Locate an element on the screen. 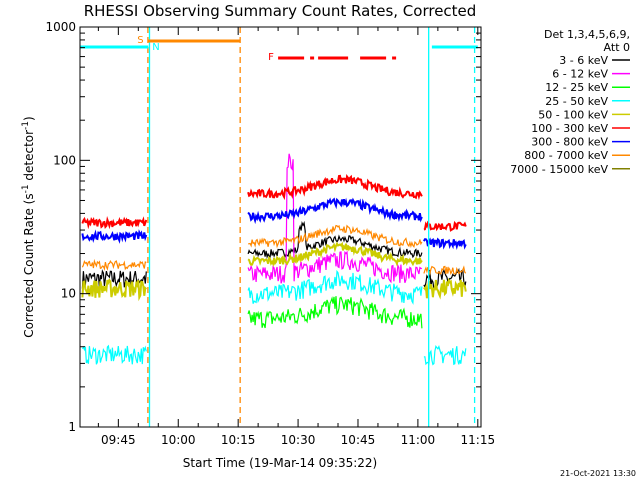  flag-label-s: S is located at coordinates (140, 40).